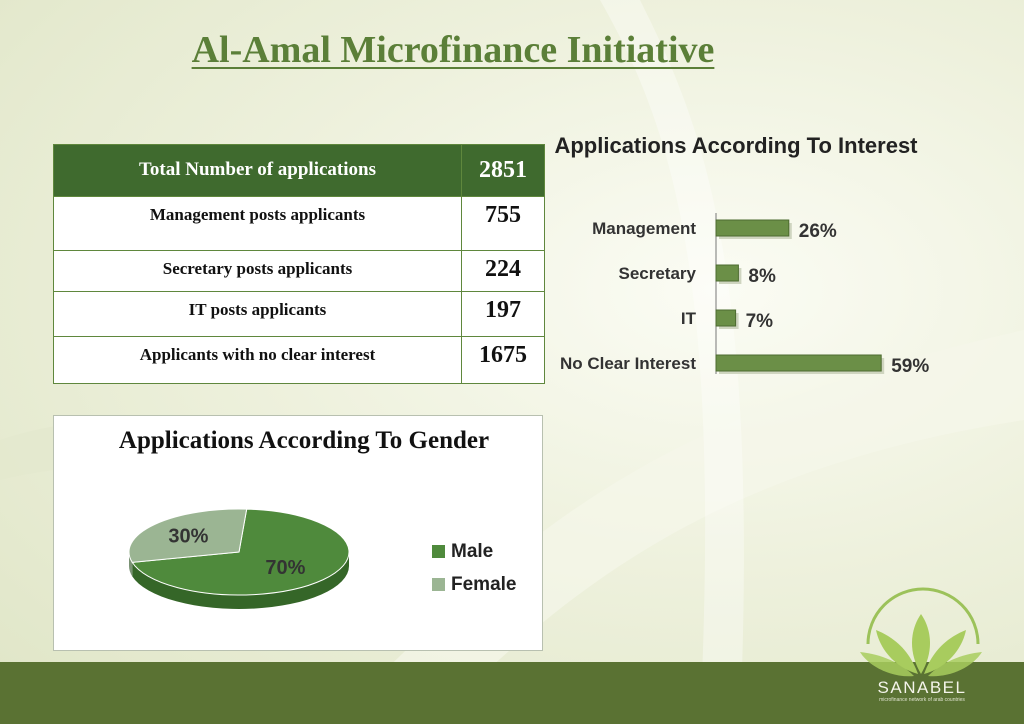  I want to click on sanabel-logo, so click(921, 632).